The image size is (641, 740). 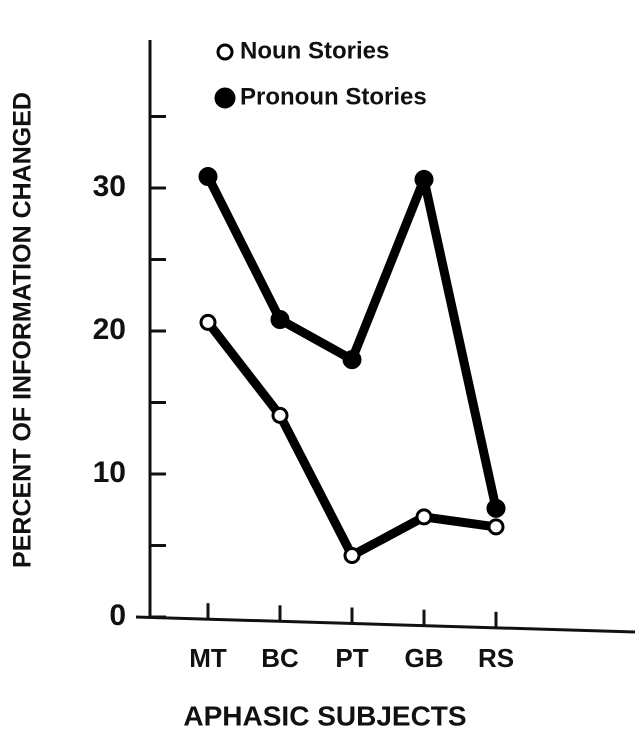 What do you see at coordinates (333, 96) in the screenshot?
I see `legend-label: Pronoun Stories` at bounding box center [333, 96].